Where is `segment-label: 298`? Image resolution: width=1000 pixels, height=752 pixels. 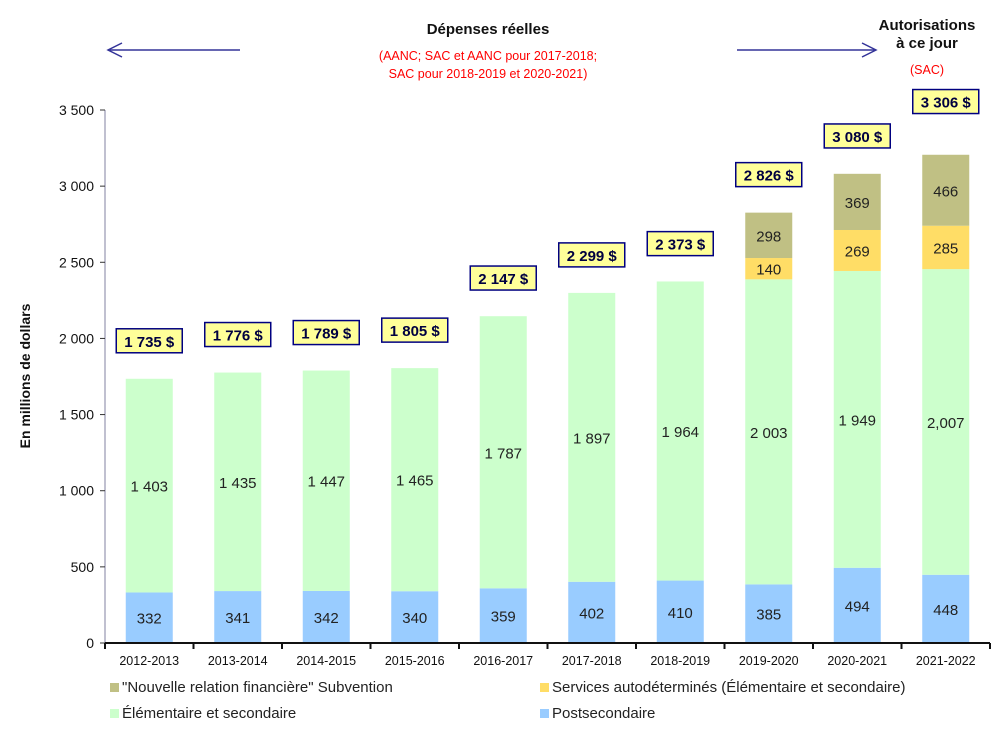
segment-label: 298 is located at coordinates (768, 236).